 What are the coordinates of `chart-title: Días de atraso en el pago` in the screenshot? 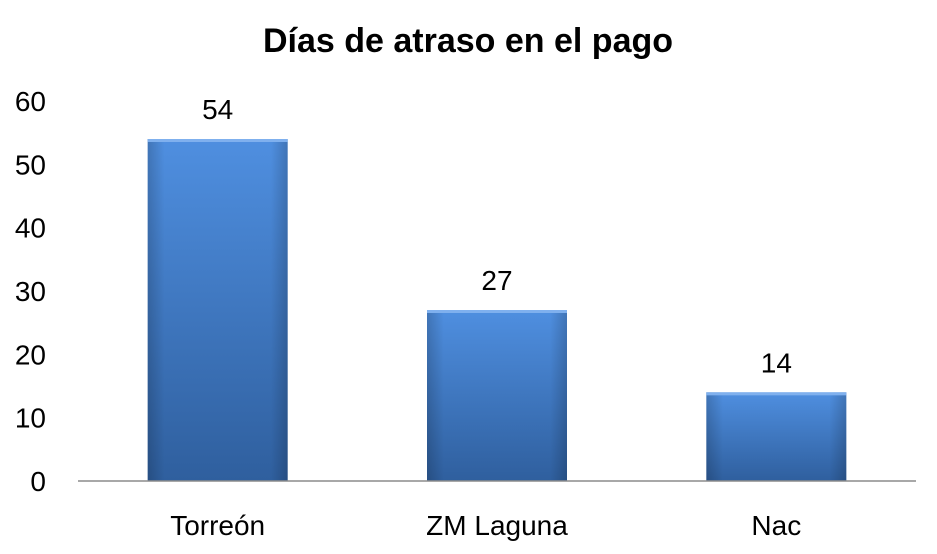 It's located at (468, 41).